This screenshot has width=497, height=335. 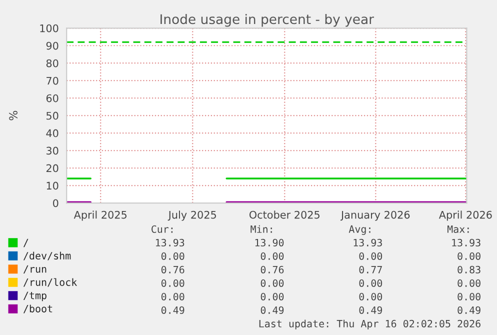 I want to click on y-tick-label: 70, so click(x=52, y=80).